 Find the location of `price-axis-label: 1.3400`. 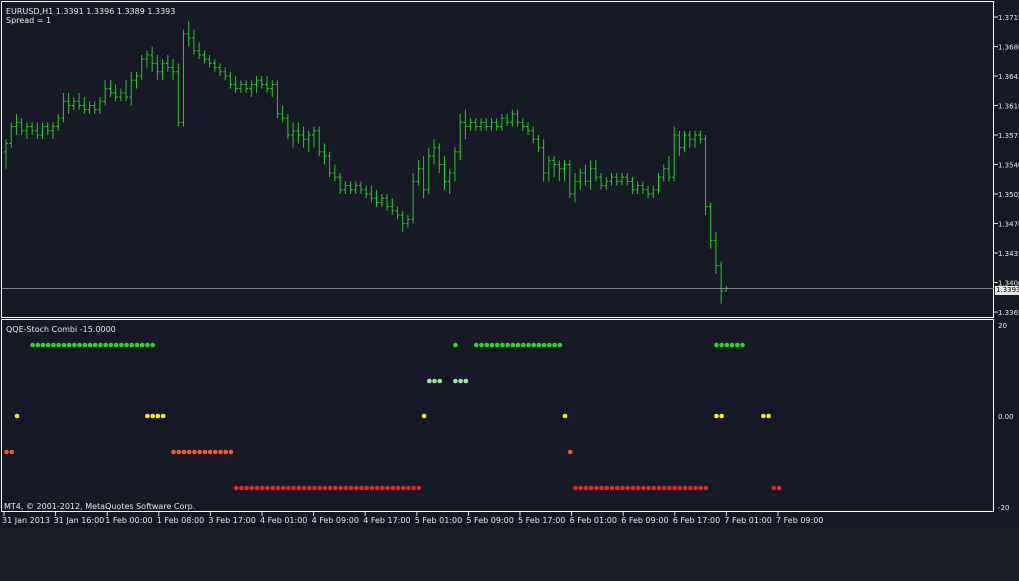

price-axis-label: 1.3400 is located at coordinates (1008, 284).